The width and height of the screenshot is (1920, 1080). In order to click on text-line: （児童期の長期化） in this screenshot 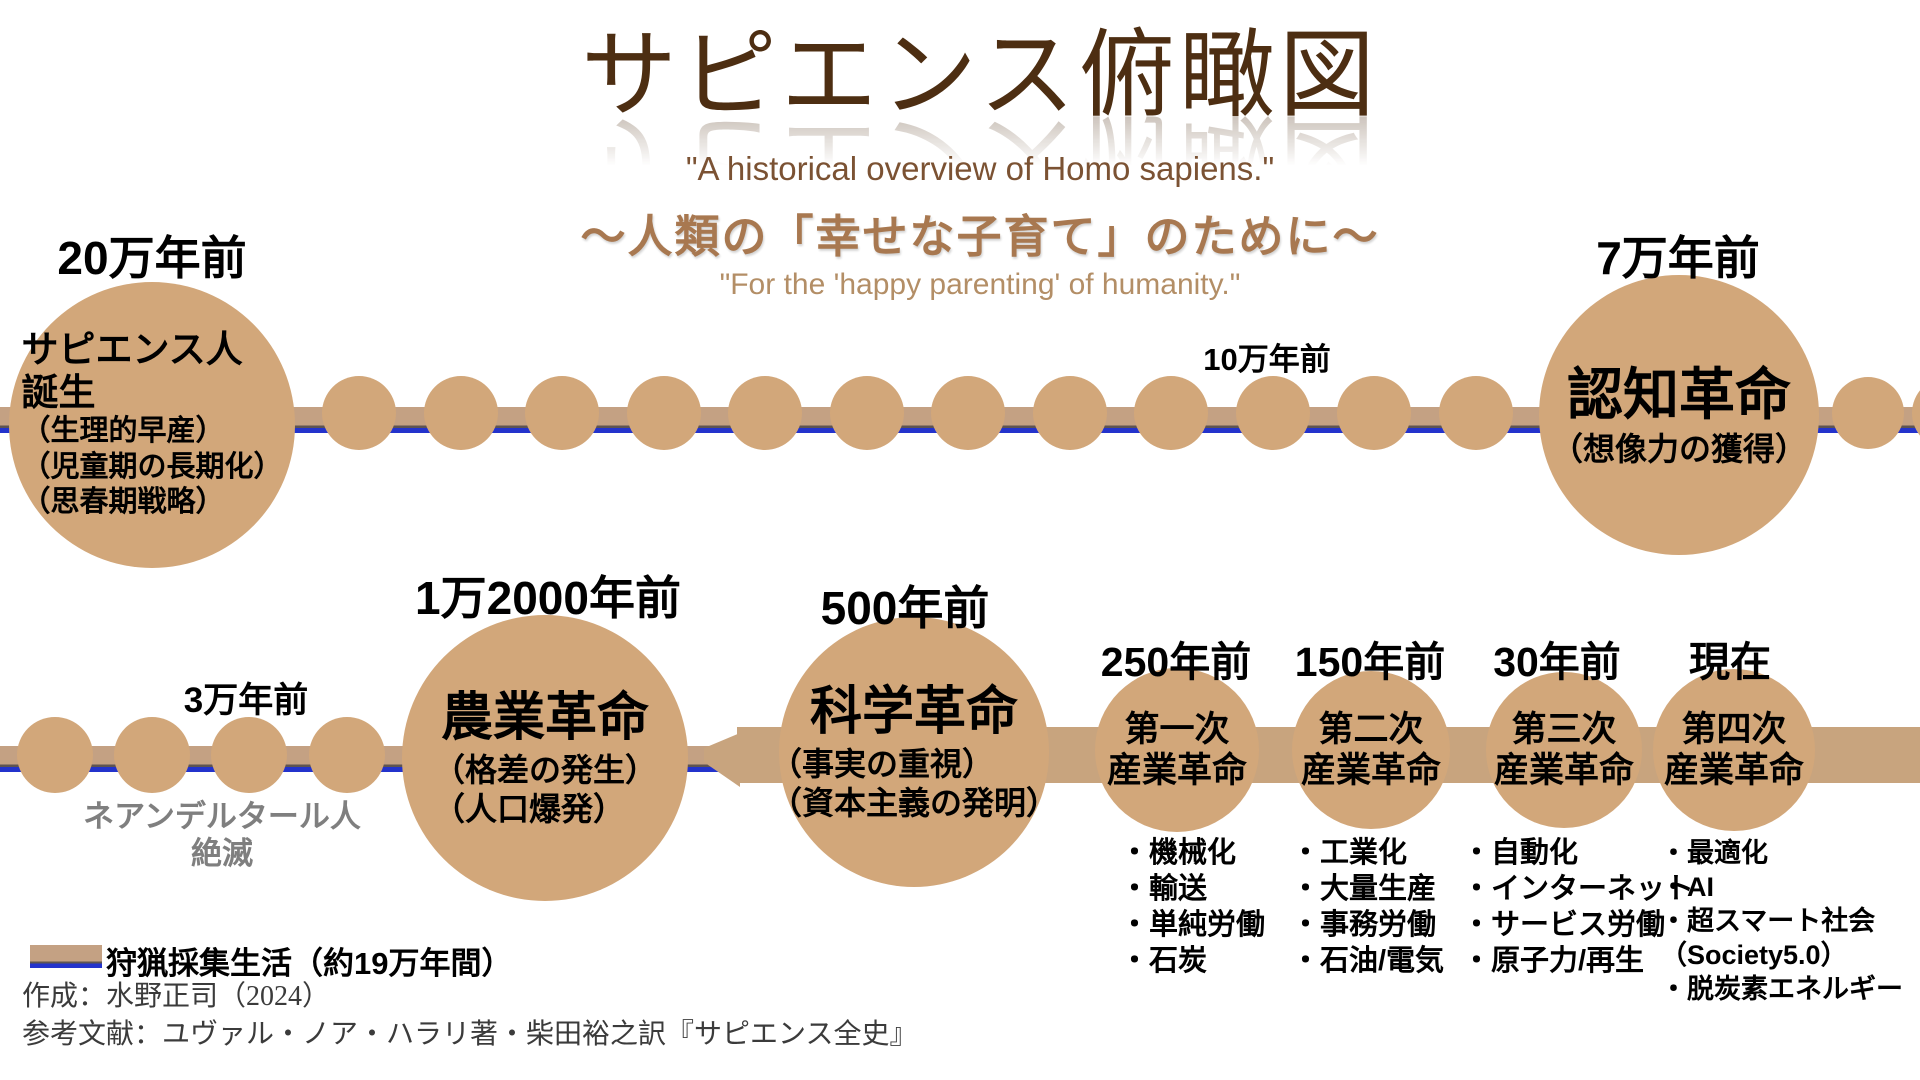, I will do `click(152, 466)`.